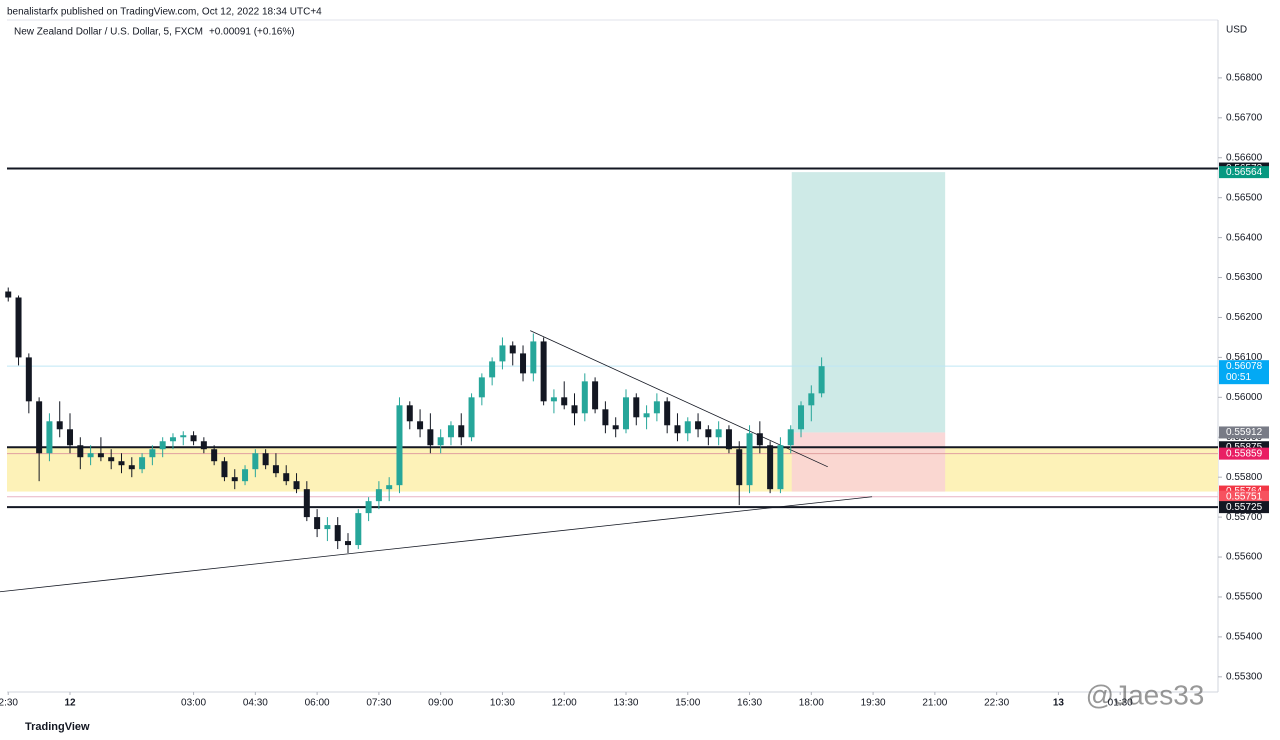 This screenshot has width=1280, height=740. I want to click on x-tick-label: 01:30, so click(1120, 703).